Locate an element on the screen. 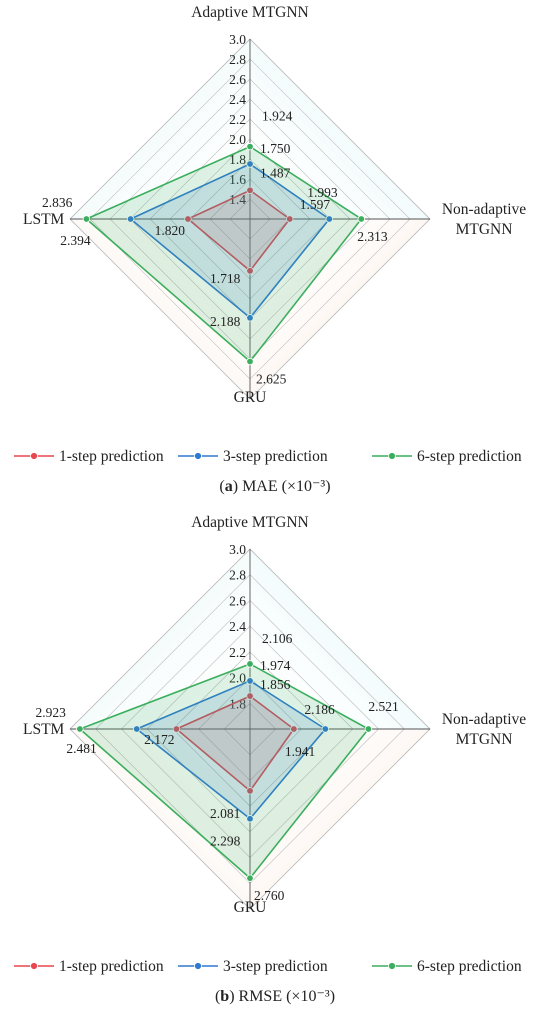 Image resolution: width=550 pixels, height=1014 pixels. tick-label: 2.8 is located at coordinates (237, 59).